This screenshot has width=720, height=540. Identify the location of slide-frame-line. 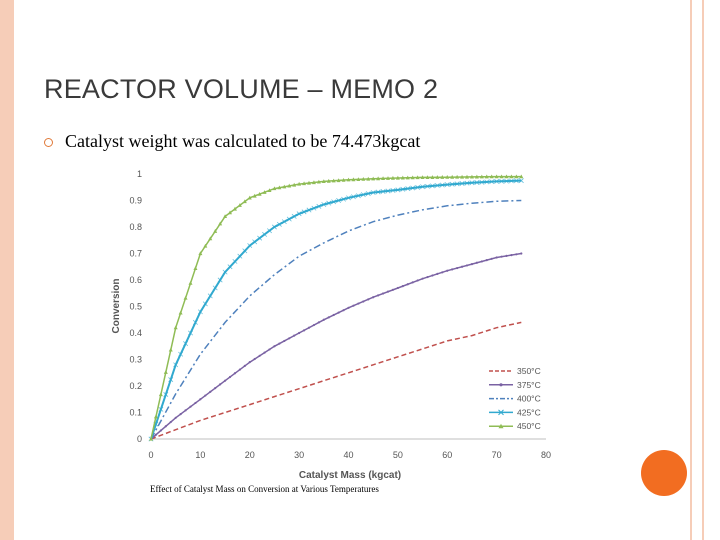
(703, 270).